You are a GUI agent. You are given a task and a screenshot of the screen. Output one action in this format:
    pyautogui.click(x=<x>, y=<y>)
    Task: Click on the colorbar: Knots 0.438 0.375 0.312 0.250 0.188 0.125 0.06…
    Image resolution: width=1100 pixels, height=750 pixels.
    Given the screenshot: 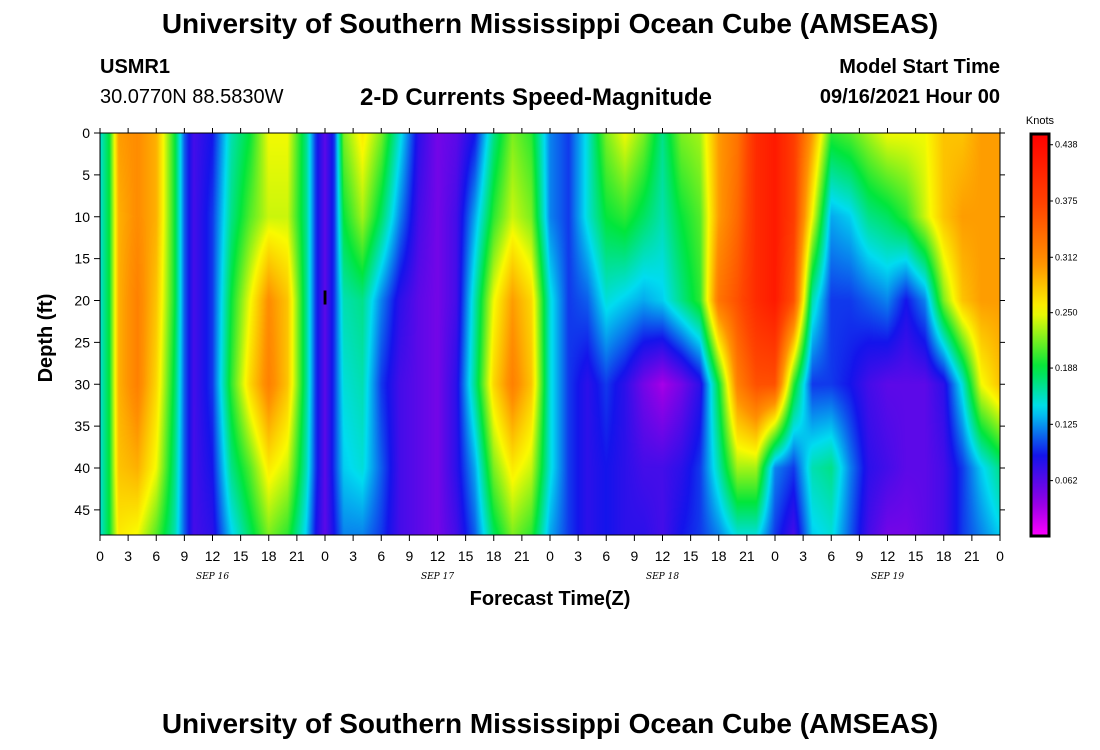 What is the action you would take?
    pyautogui.click(x=1052, y=326)
    